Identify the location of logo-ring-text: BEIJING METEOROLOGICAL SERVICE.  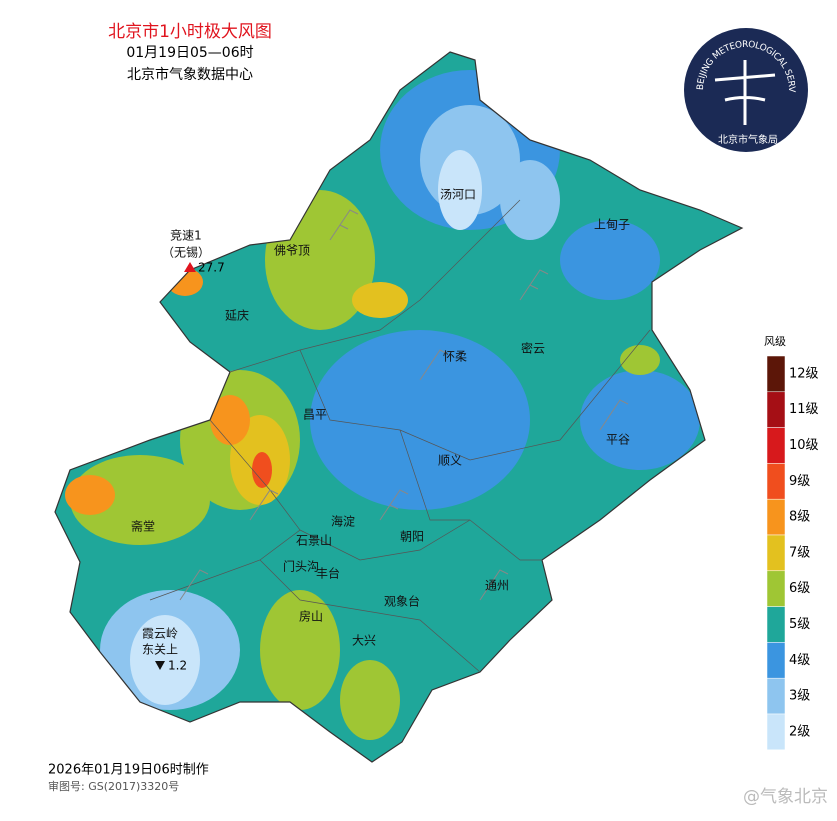
(398, 46).